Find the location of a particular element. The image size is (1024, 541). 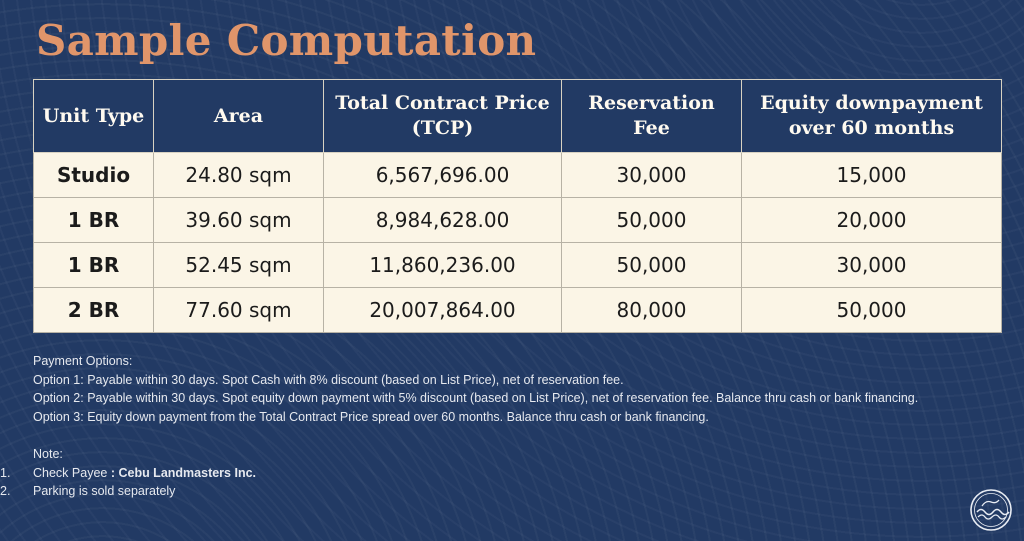

cell-reservation-fee: 80,000 is located at coordinates (651, 310).